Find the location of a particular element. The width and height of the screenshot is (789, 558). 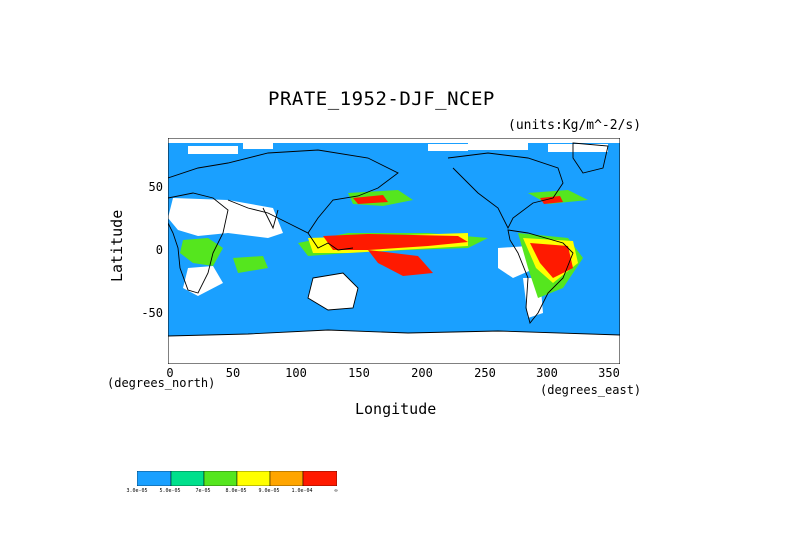

colorbar-label-4: 8.0e-05 is located at coordinates (236, 491).